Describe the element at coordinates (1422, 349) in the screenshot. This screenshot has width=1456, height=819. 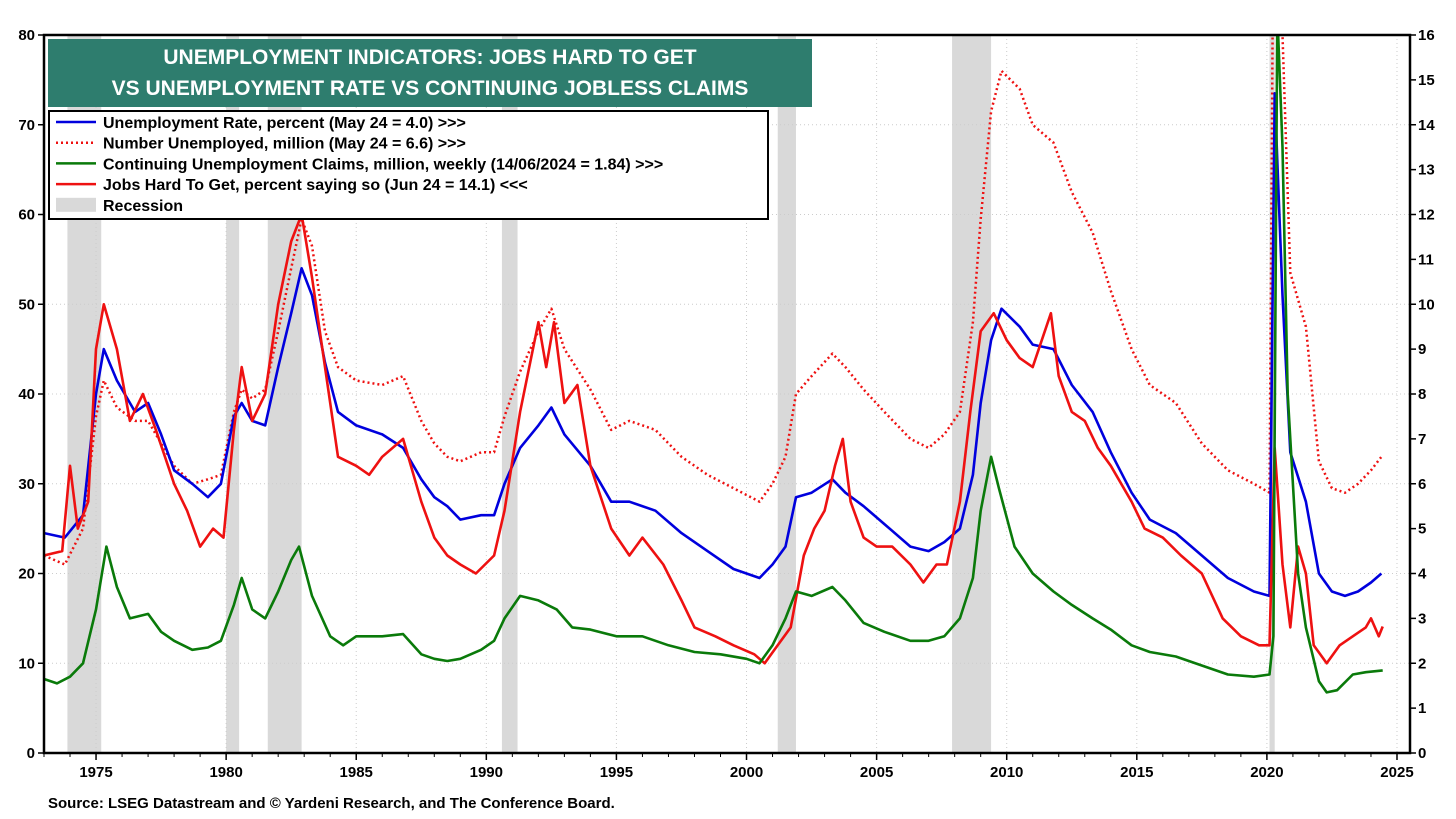
I see `y-right-tick-label: 9` at that location.